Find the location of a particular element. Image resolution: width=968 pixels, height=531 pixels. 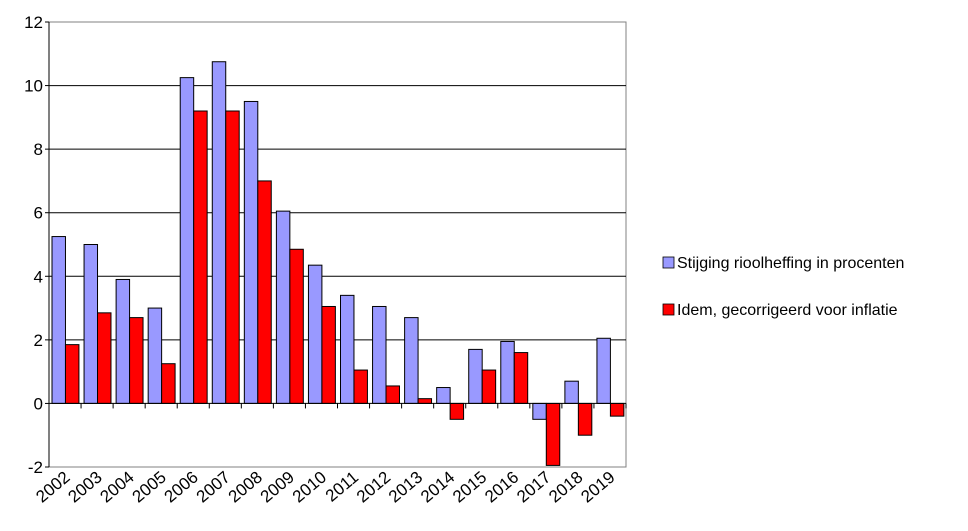

bar-series-2-2013 is located at coordinates (425, 401).